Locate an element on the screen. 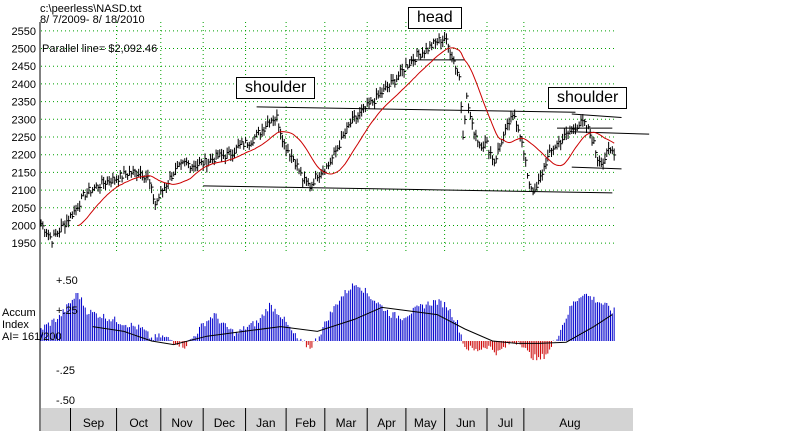 This screenshot has width=800, height=431. month-label: Oct is located at coordinates (138, 423).